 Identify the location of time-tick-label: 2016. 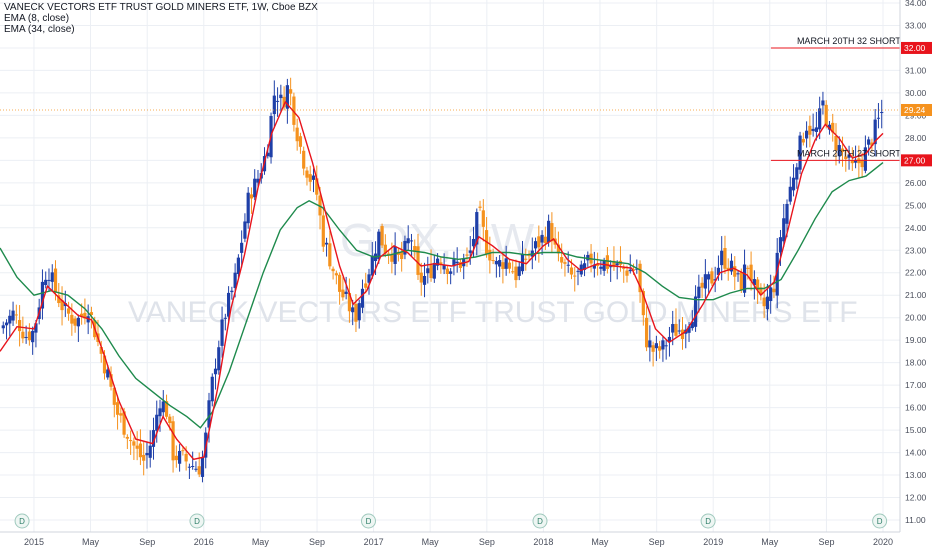
(204, 542).